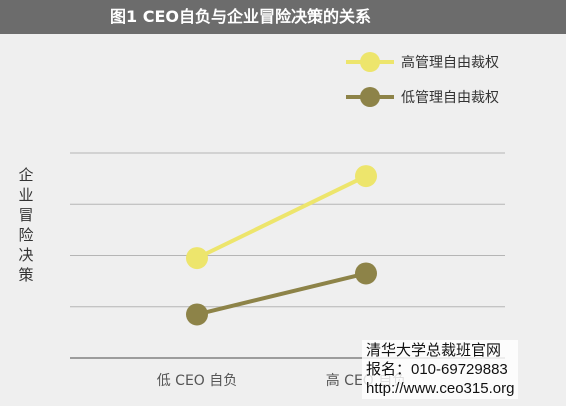 This screenshot has height=406, width=566. What do you see at coordinates (26, 275) in the screenshot?
I see `y-axis-label-char: 策` at bounding box center [26, 275].